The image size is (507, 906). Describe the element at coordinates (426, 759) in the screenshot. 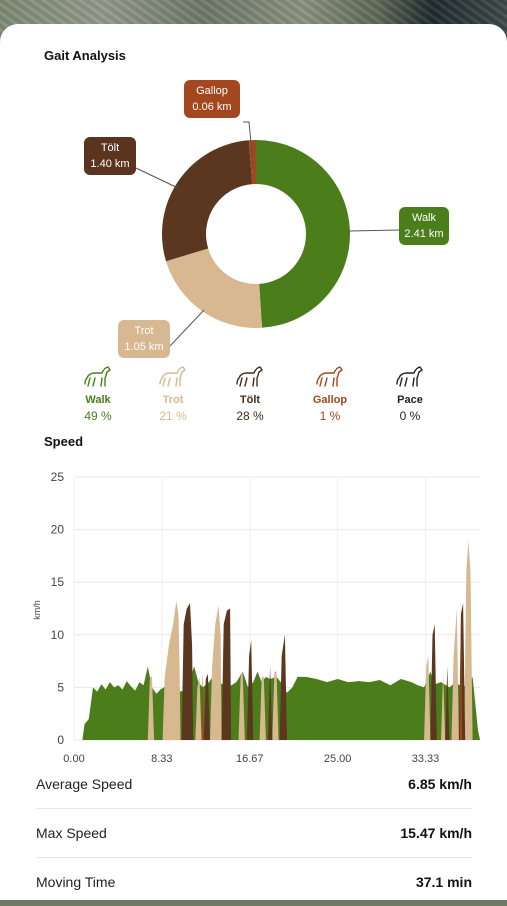

I see `x-tick-label: 33.33` at that location.